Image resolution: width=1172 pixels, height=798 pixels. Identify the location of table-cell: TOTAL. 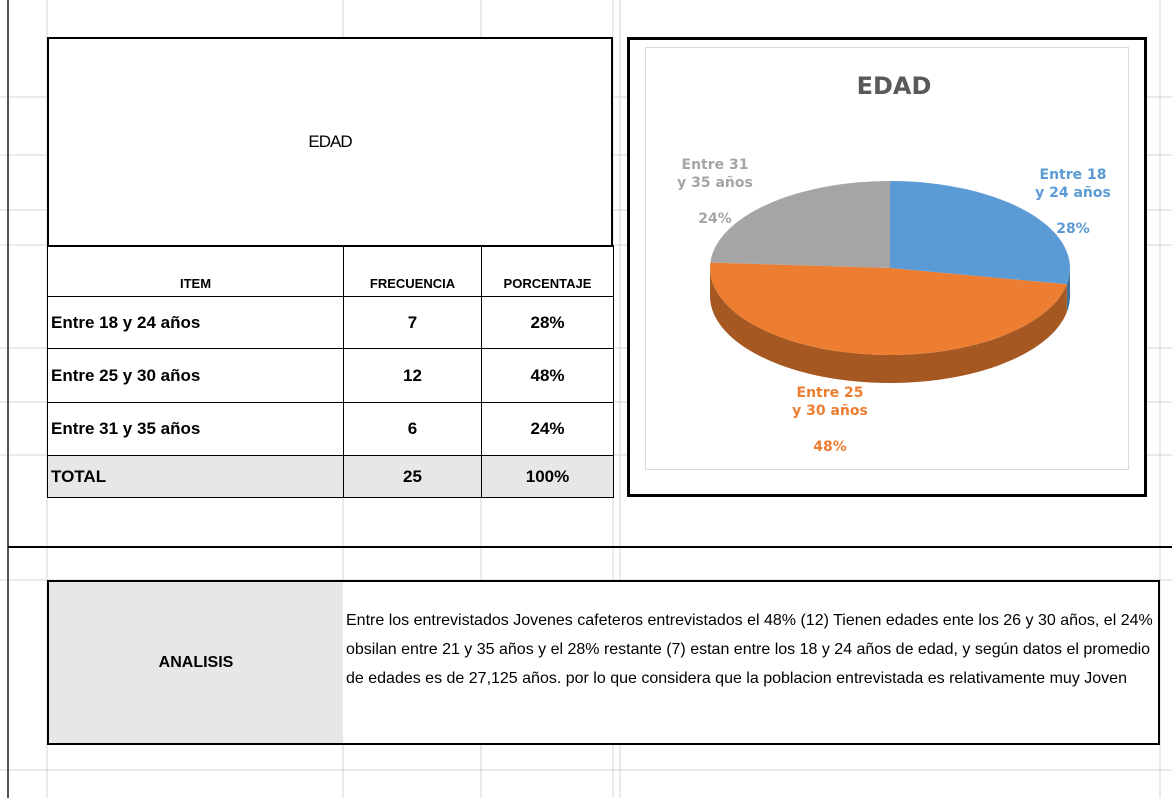
(195, 476).